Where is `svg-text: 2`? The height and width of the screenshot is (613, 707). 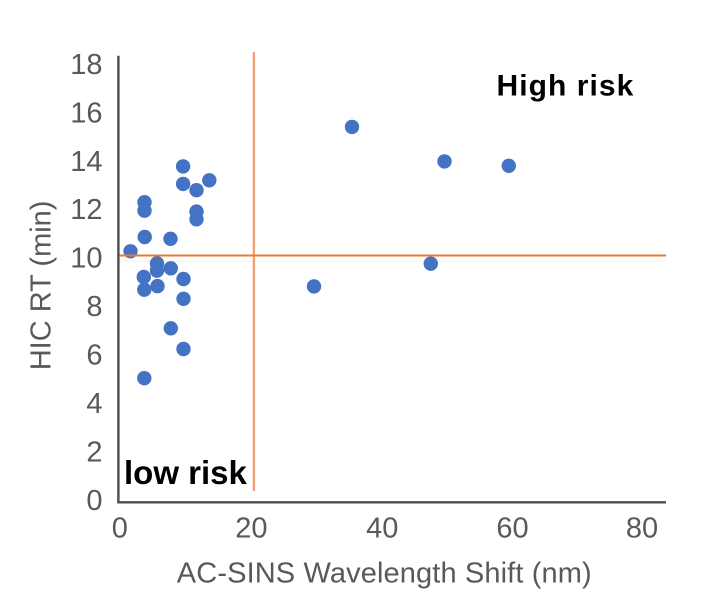
svg-text: 2 is located at coordinates (94, 452).